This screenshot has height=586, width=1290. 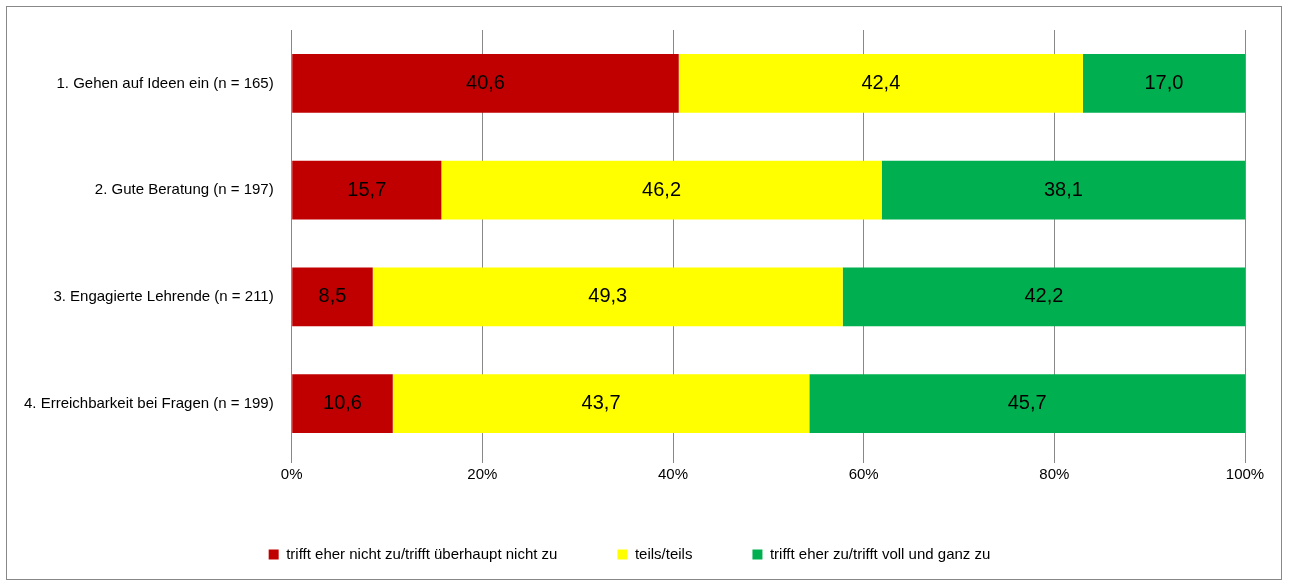 I want to click on y-tick-label: 1. Gehen auf Ideen ein (n = 165), so click(x=165, y=82).